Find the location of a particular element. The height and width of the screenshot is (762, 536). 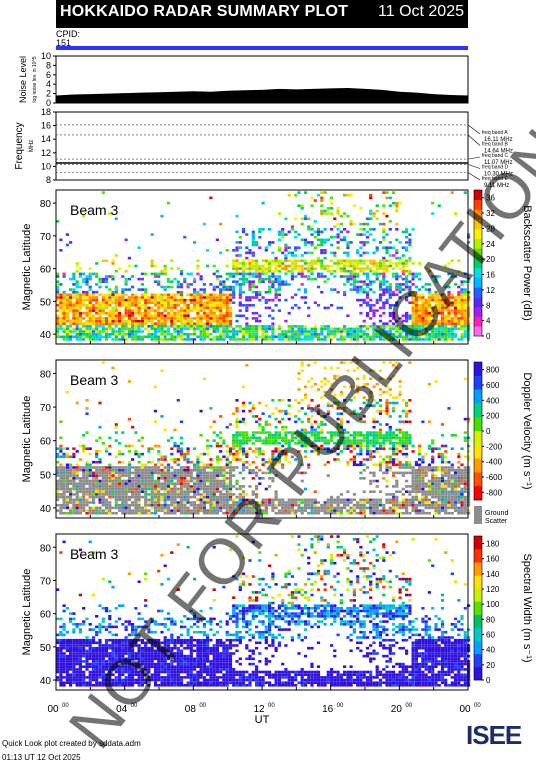

ground-scatter-label: Ground is located at coordinates (496, 513).